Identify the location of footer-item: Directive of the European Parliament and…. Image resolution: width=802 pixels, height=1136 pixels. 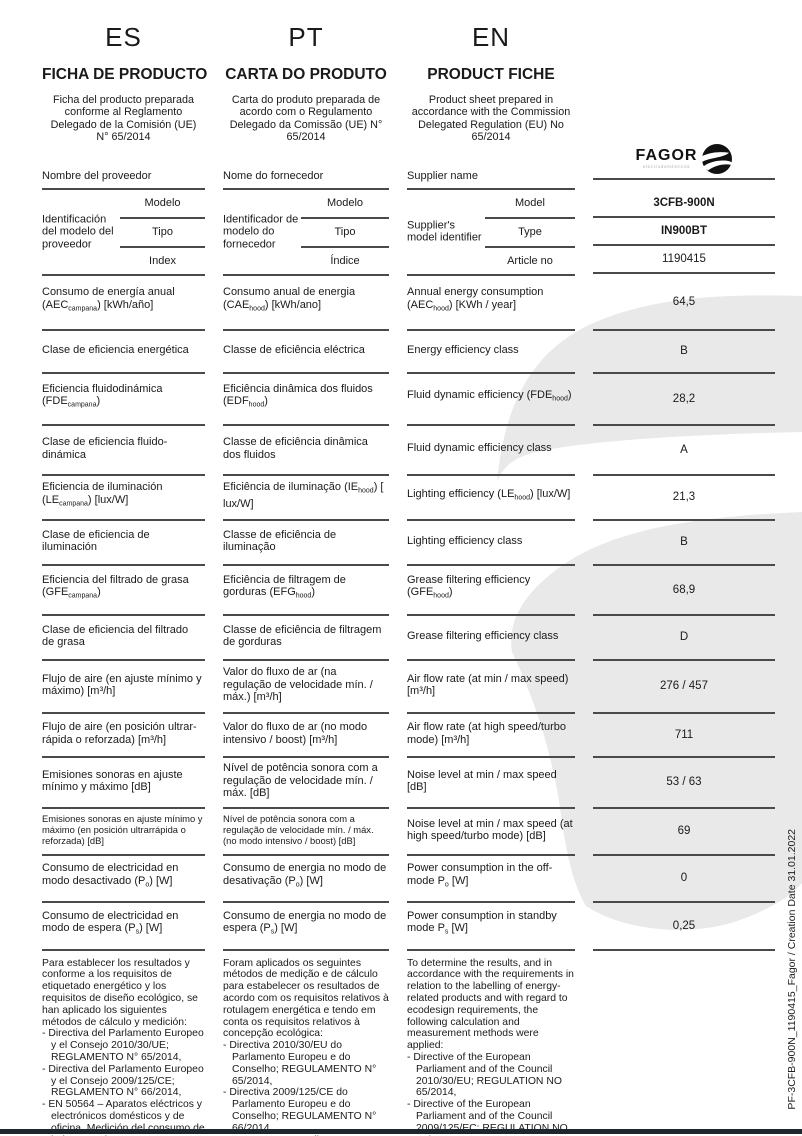
(491, 1075).